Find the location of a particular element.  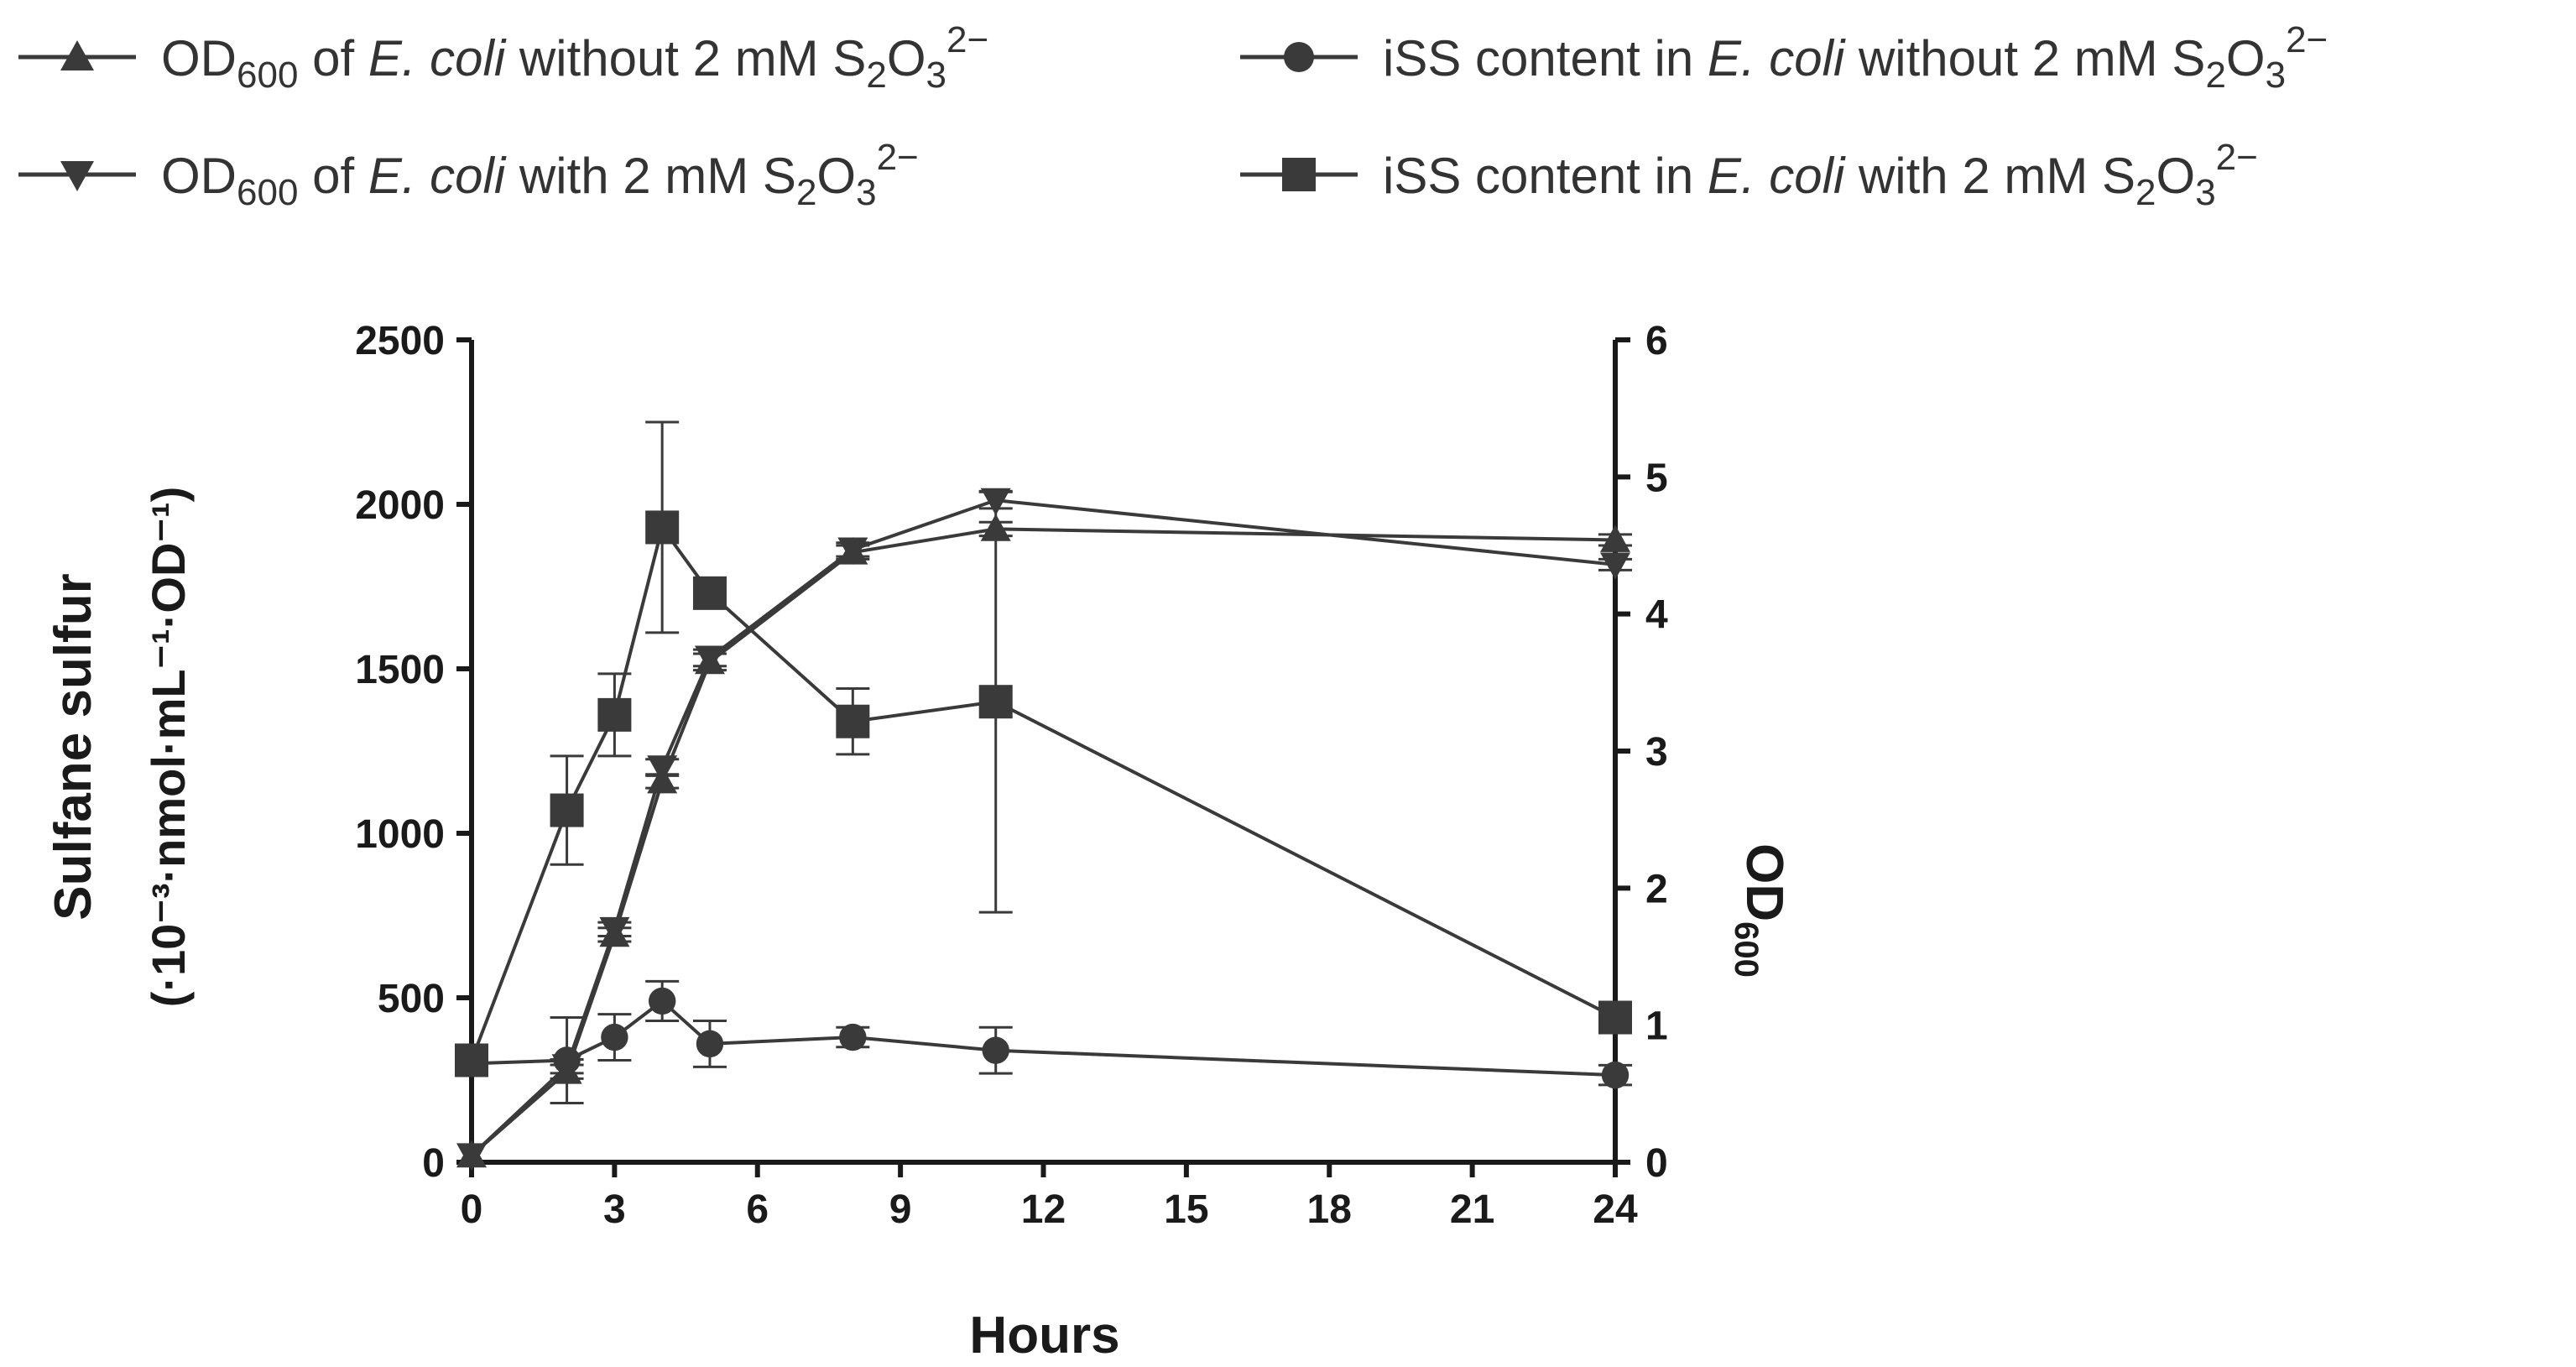

legend-item-iss-with: iSS content in E. coli with 2 mM S2O32− is located at coordinates (1749, 175).